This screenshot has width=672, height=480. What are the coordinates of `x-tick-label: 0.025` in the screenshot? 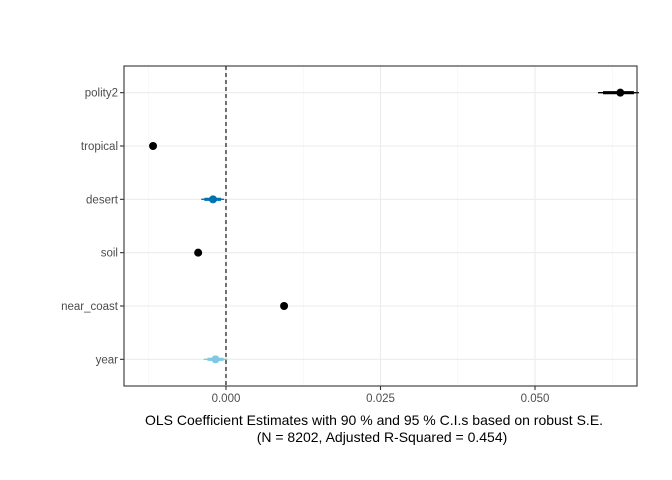 It's located at (380, 399).